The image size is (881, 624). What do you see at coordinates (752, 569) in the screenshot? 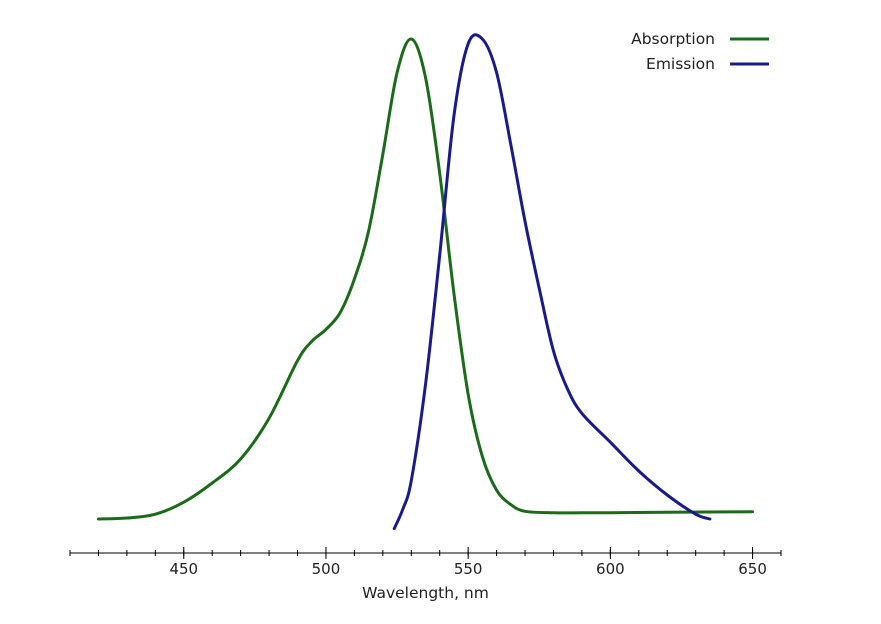
I see `x-tick-label: 650` at bounding box center [752, 569].